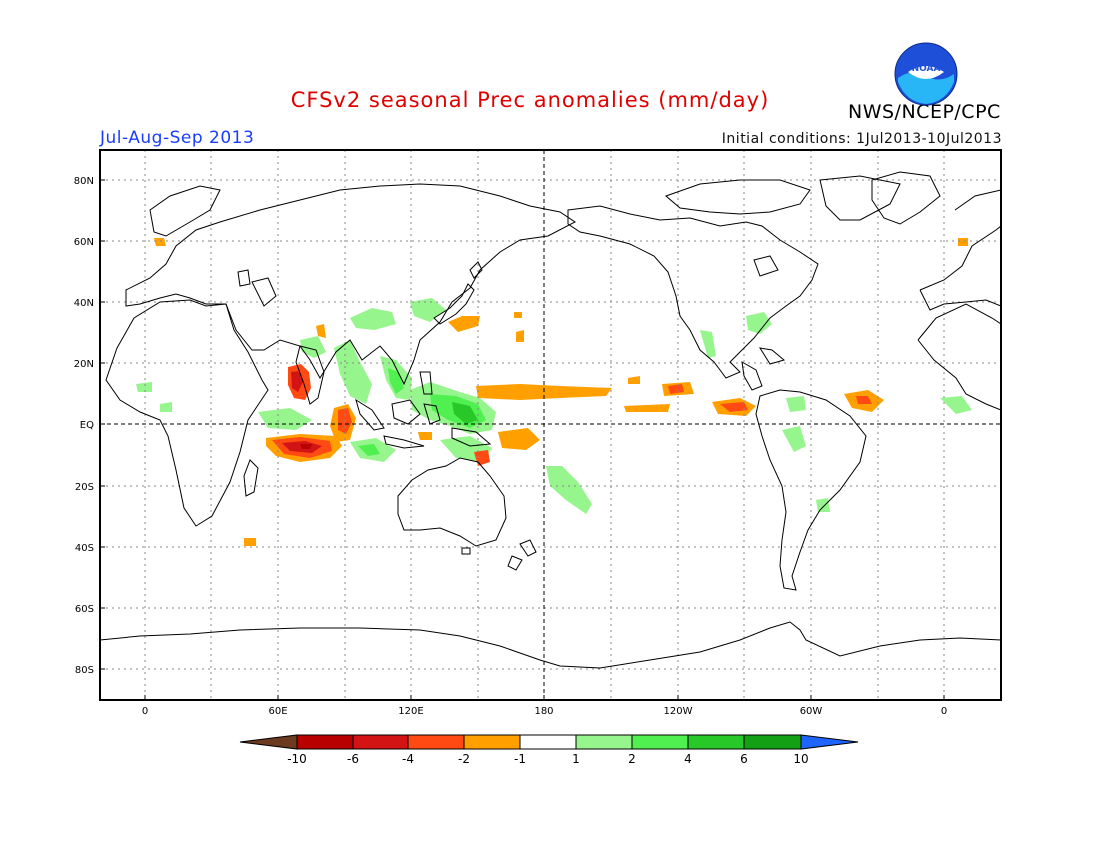 Image resolution: width=1100 pixels, height=850 pixels. Describe the element at coordinates (84, 303) in the screenshot. I see `lat-label-40n: 40N` at that location.